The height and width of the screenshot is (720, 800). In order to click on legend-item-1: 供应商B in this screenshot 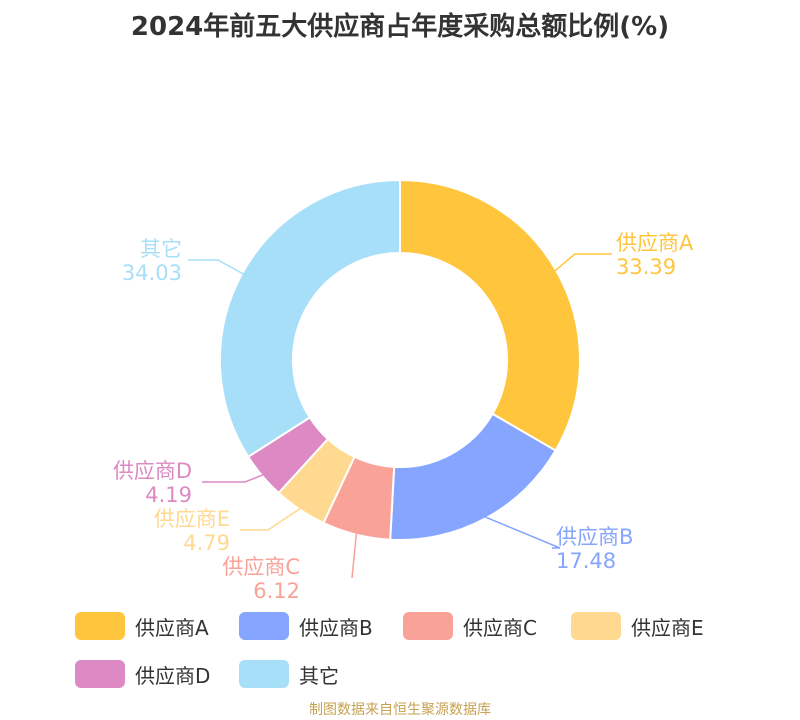, I will do `click(321, 626)`.